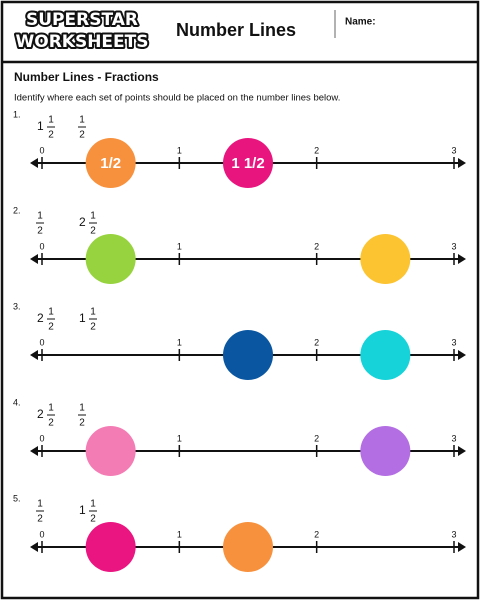 This screenshot has height=600, width=480. Describe the element at coordinates (81, 42) in the screenshot. I see `logo-bottom: WORKSHEETS` at that location.